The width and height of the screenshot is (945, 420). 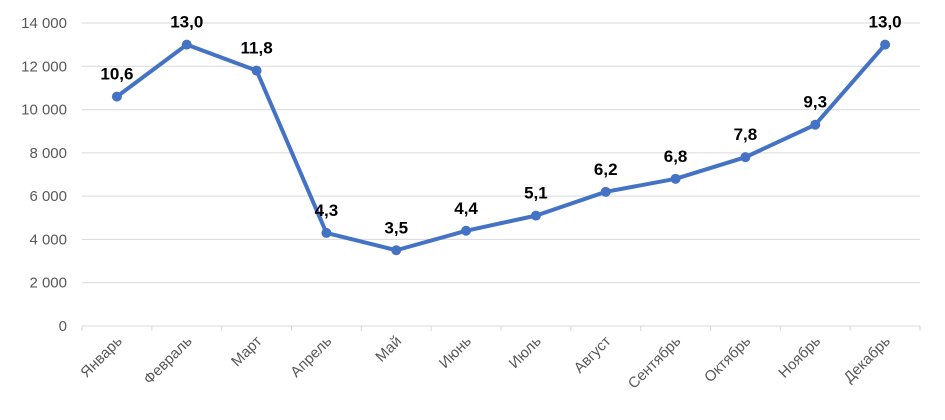 I want to click on y-tick-label: 12 000, so click(x=44, y=66).